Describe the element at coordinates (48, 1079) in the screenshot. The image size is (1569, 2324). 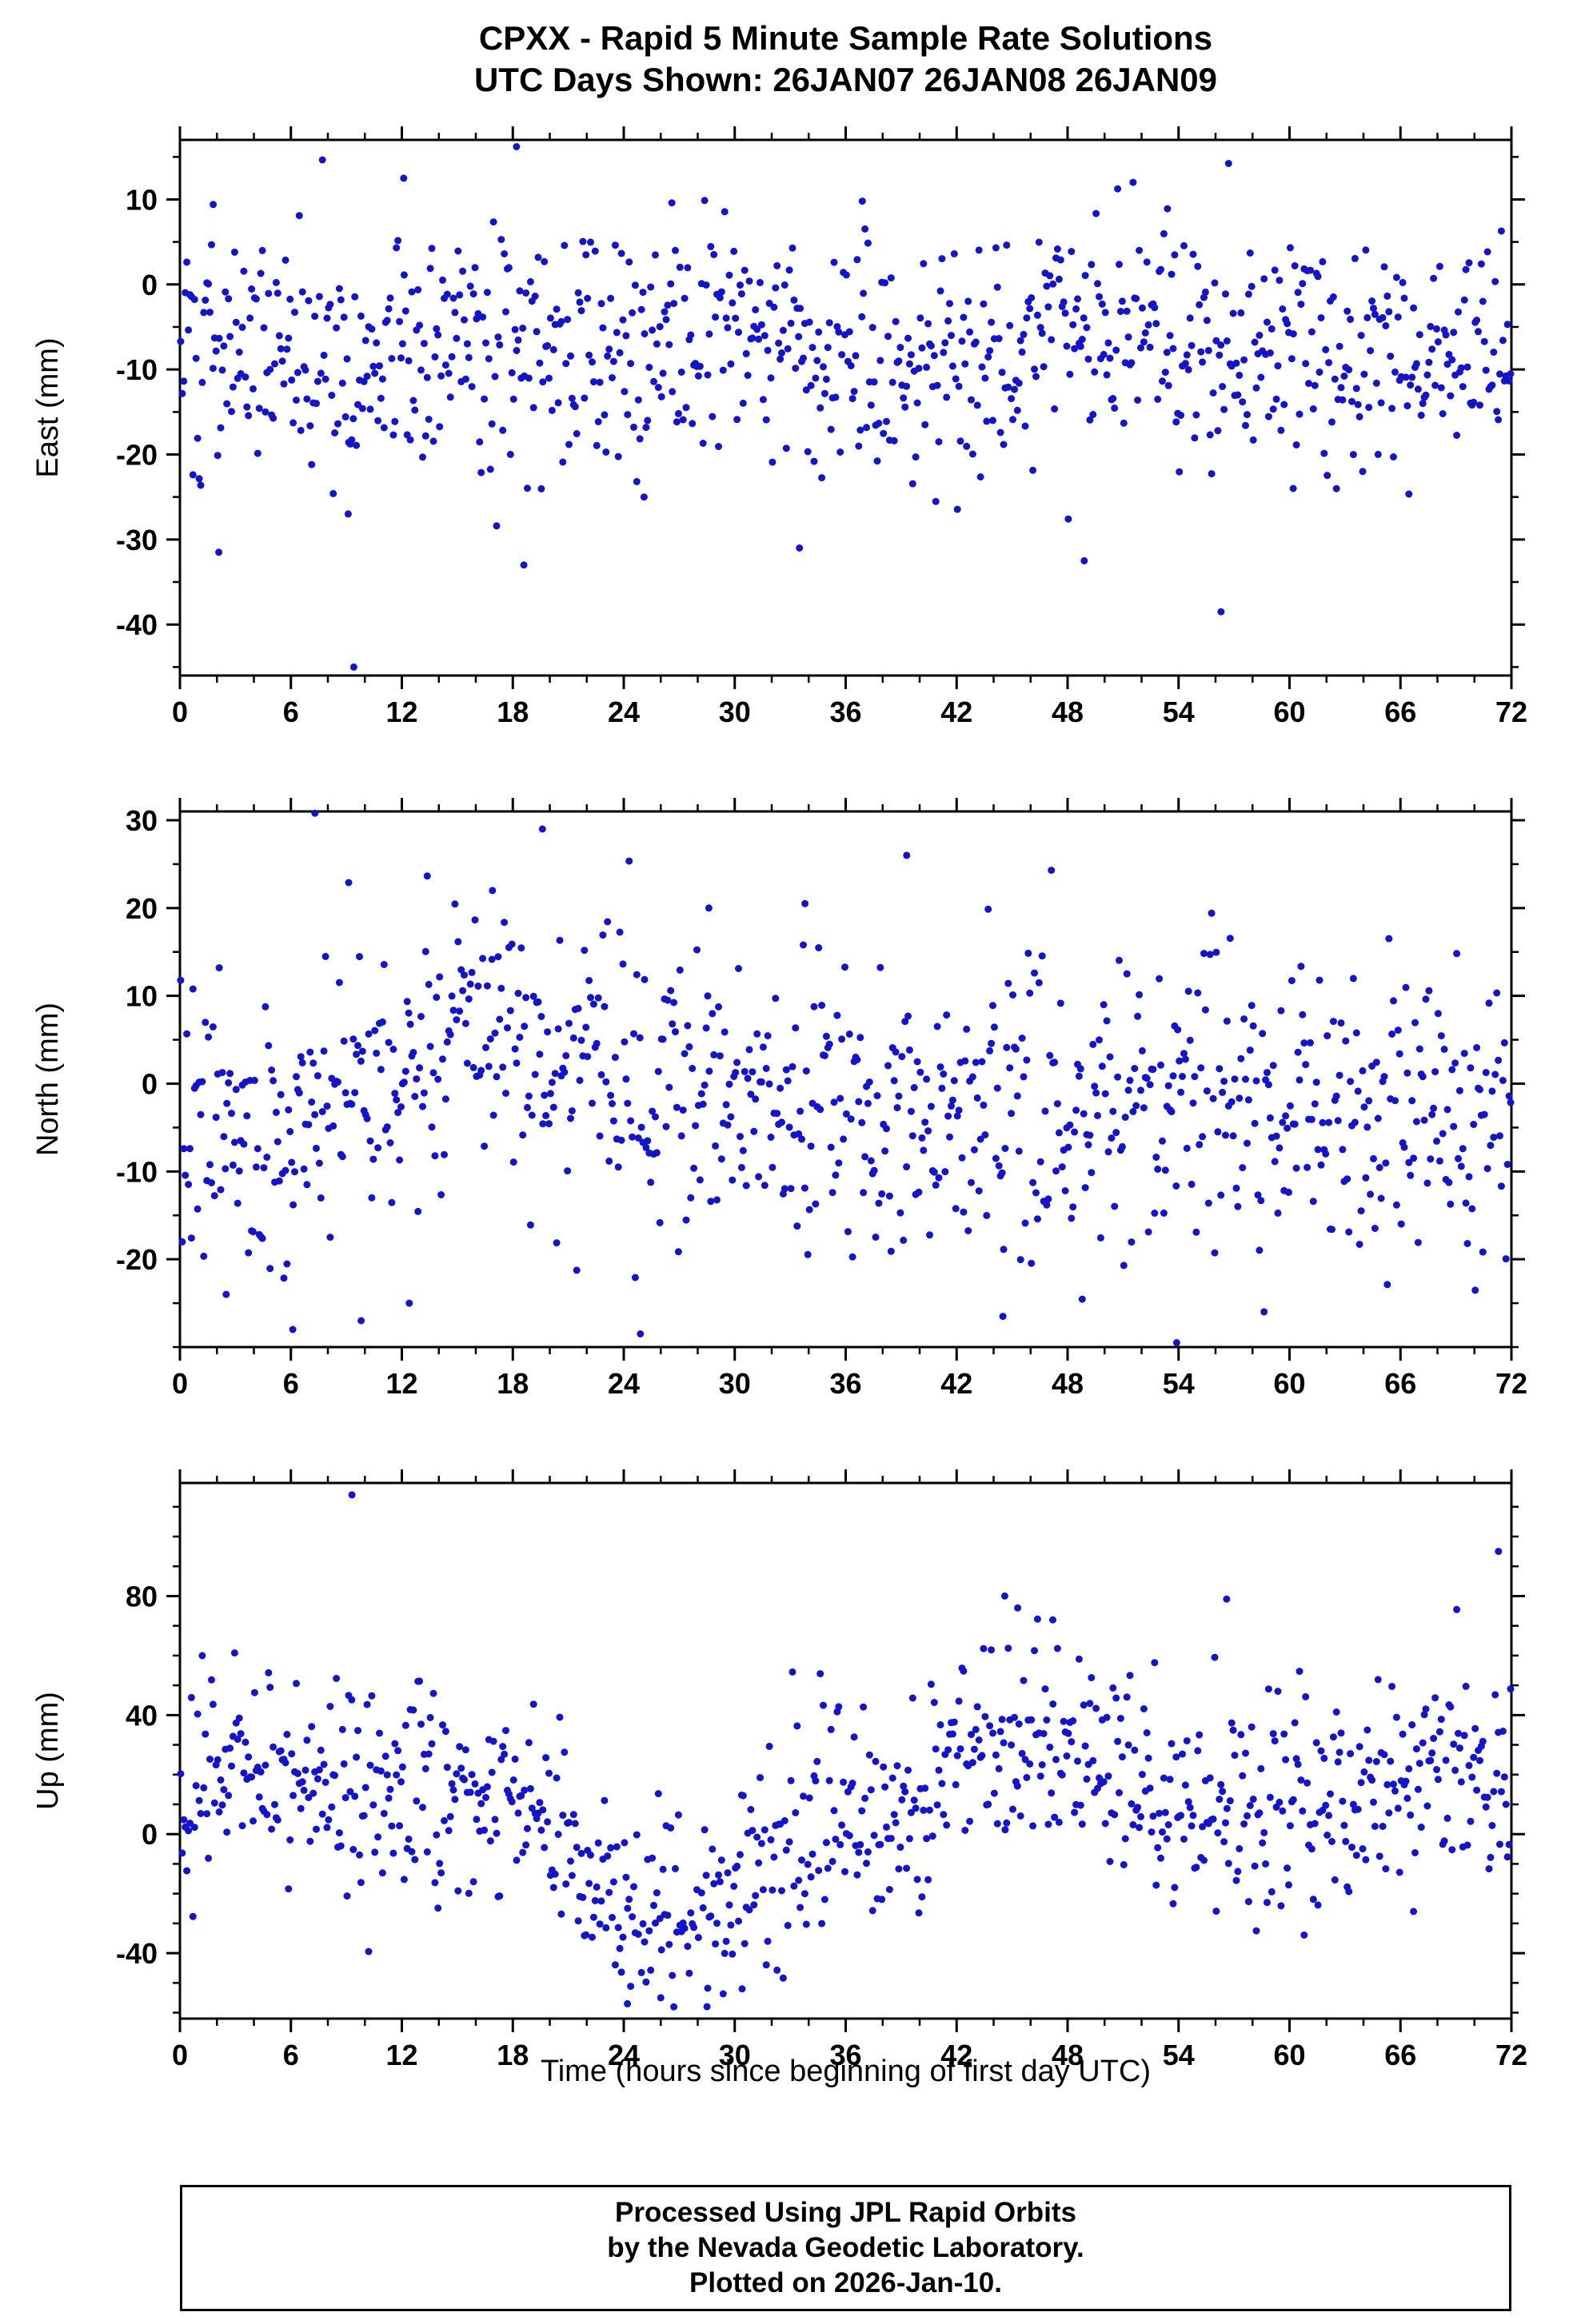
I see `y-axis-label: North (mm)` at that location.